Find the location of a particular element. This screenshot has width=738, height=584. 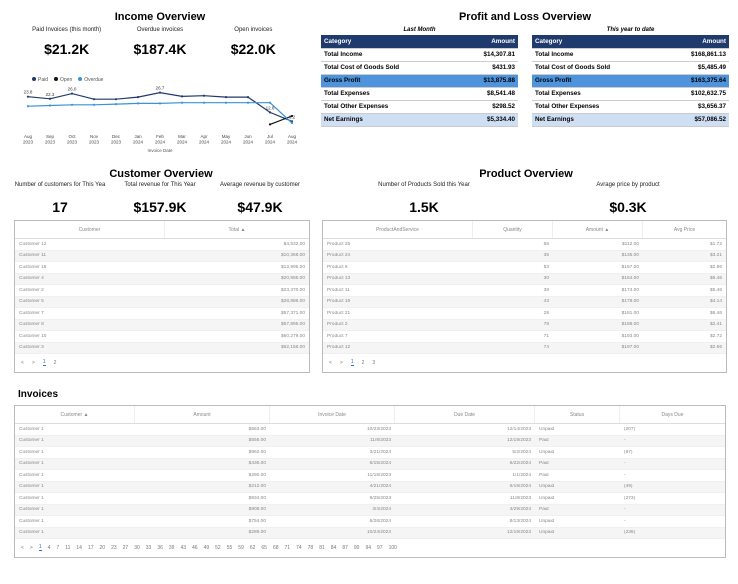

column-header-customer: Customer ▲ is located at coordinates (75, 414).